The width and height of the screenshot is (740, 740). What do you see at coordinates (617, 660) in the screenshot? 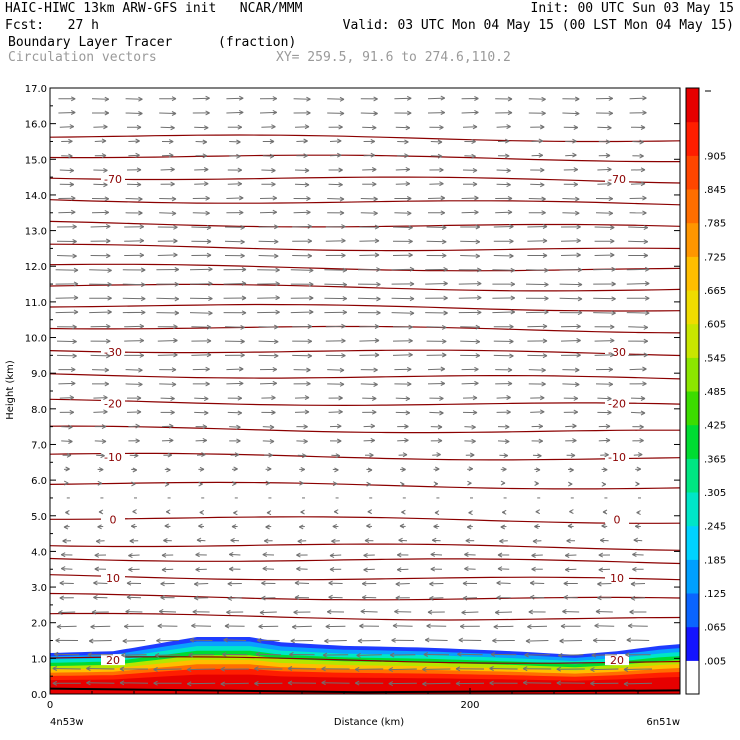
I see `contour-label-20-1: 20` at bounding box center [617, 660].